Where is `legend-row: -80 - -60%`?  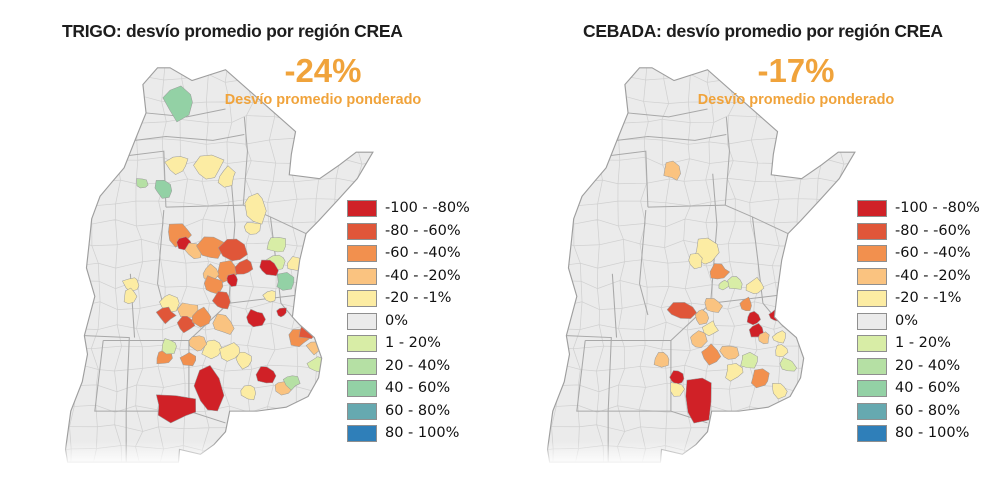
legend-row: -80 - -60% is located at coordinates (918, 231).